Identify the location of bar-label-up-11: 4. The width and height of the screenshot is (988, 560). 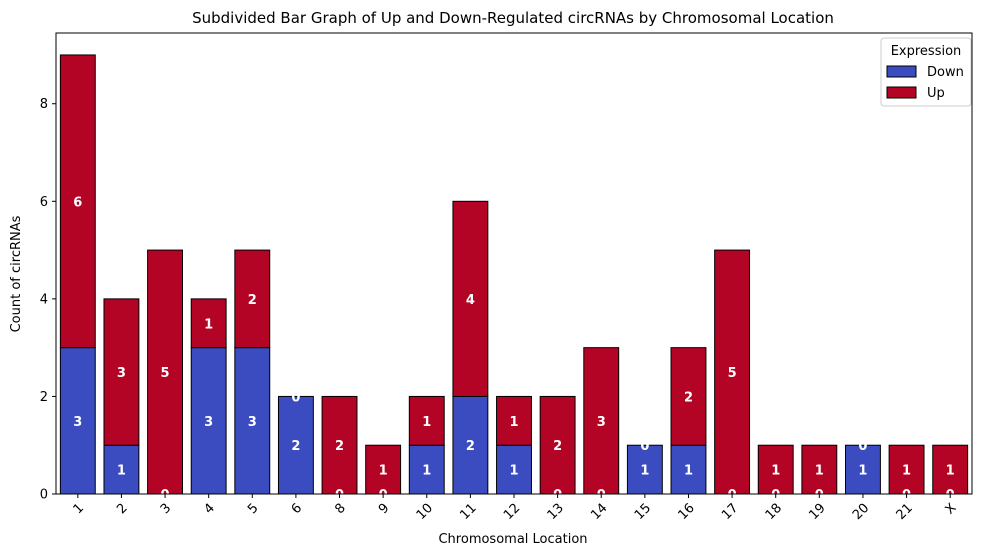
(470, 300).